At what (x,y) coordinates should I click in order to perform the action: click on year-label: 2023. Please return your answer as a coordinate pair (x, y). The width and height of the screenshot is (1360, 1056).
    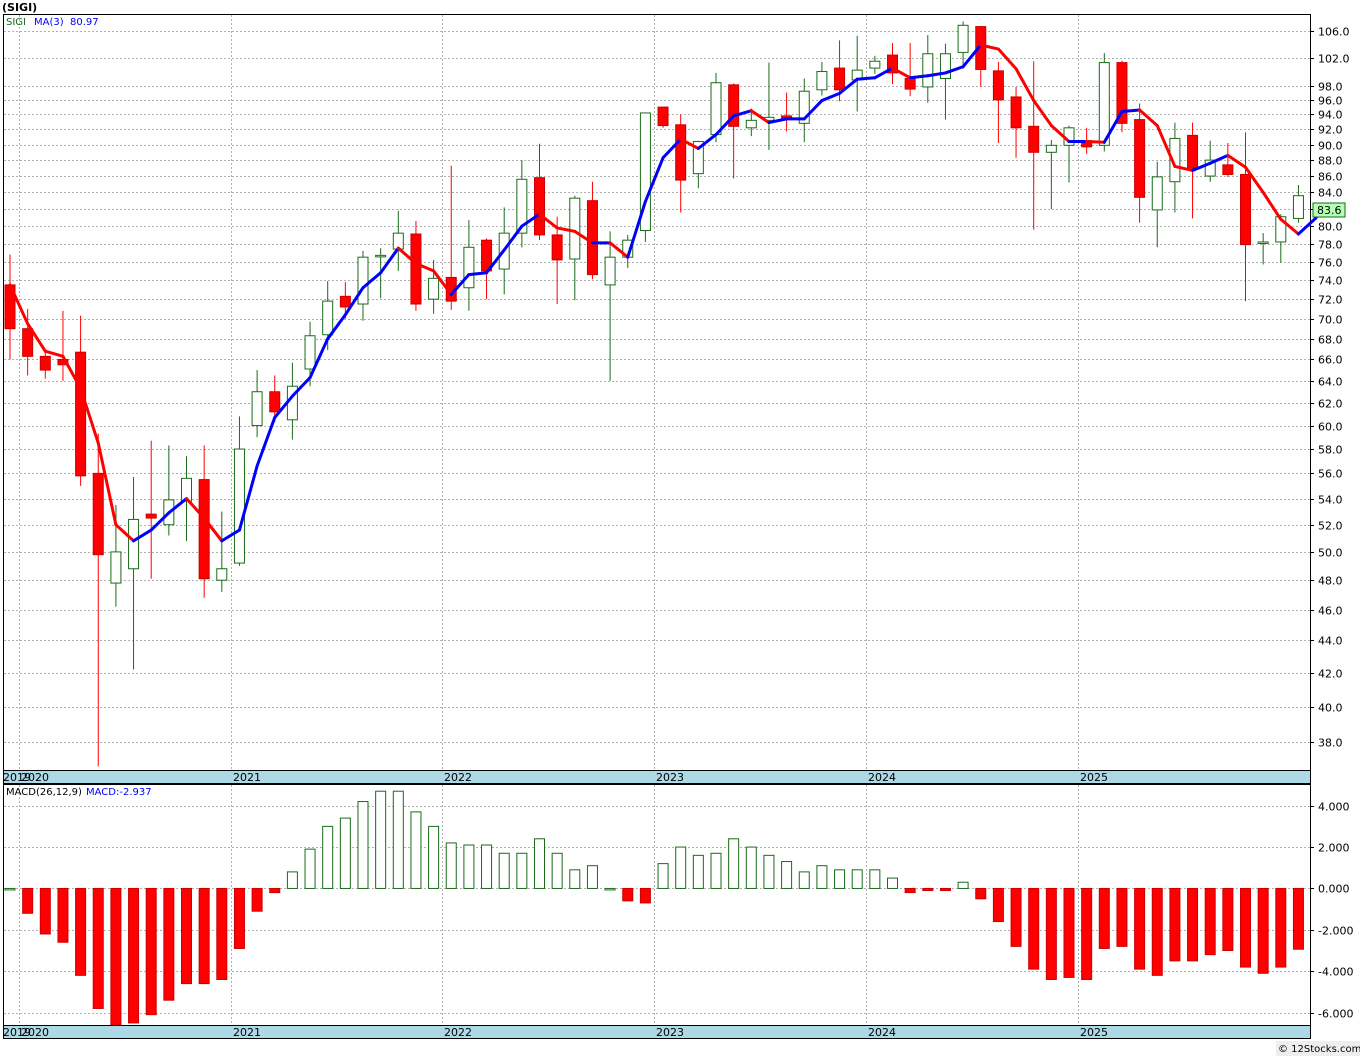
    Looking at the image, I should click on (670, 777).